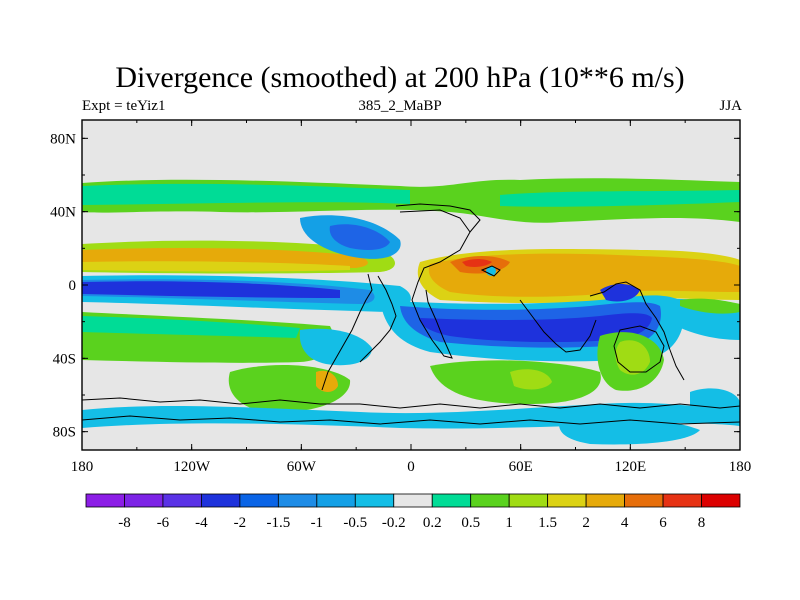  I want to click on colorbar-label: -6, so click(163, 523).